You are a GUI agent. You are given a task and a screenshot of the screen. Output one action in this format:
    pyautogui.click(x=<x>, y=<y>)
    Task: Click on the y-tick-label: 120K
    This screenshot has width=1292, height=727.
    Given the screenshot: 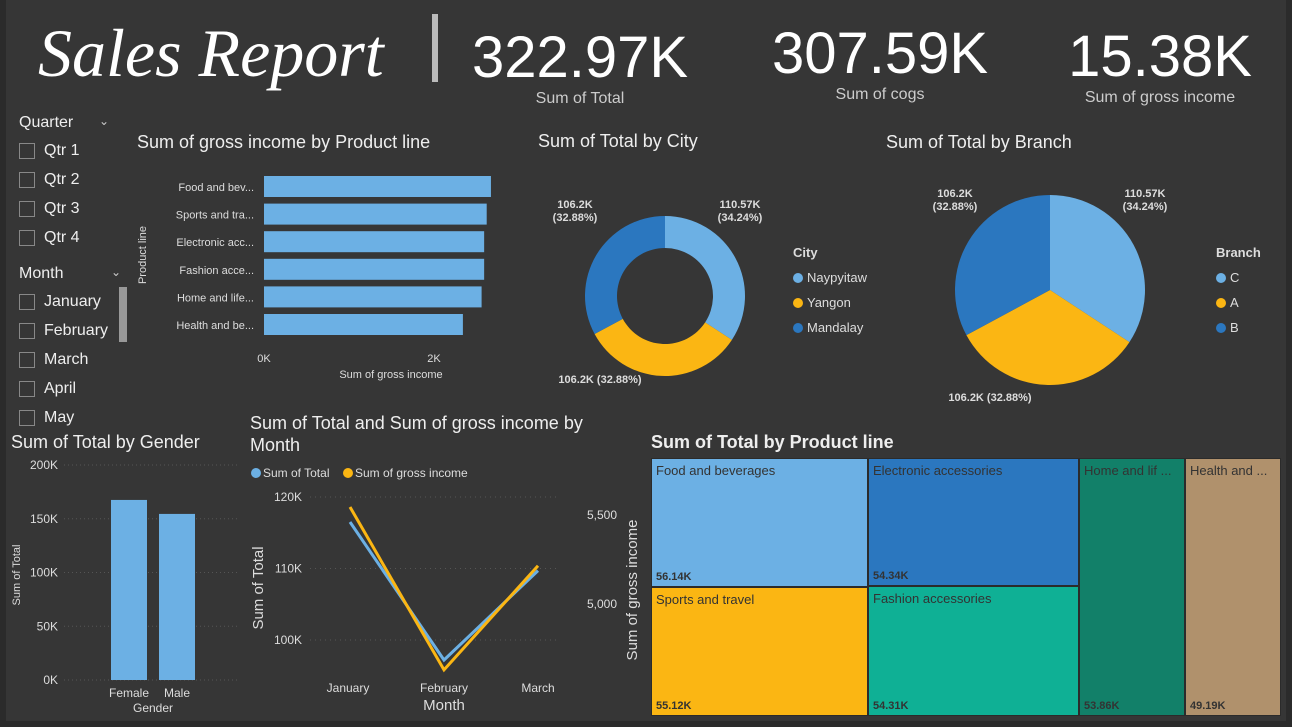 What is the action you would take?
    pyautogui.click(x=288, y=497)
    